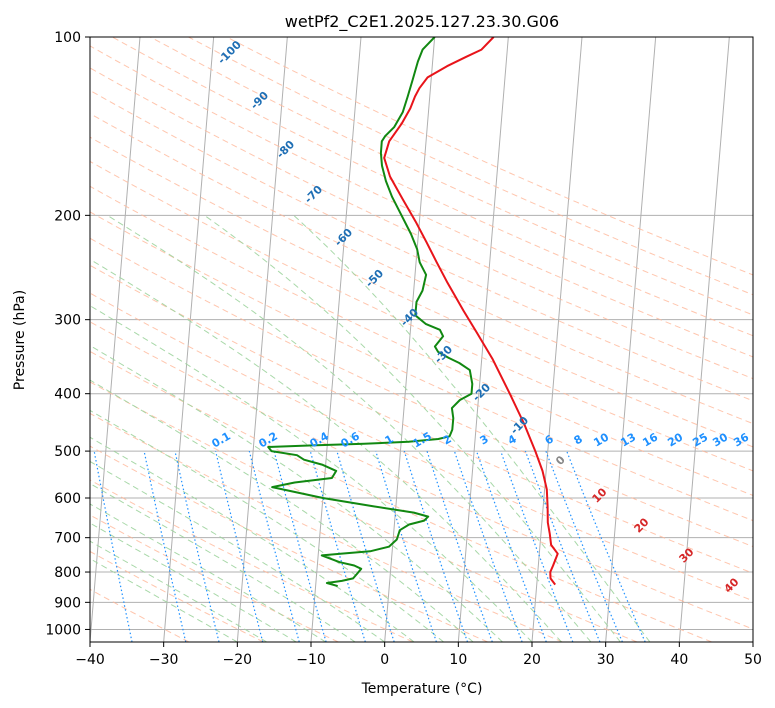 The height and width of the screenshot is (708, 775). What do you see at coordinates (601, 439) in the screenshot?
I see `mixing-ratio-label: 10` at bounding box center [601, 439].